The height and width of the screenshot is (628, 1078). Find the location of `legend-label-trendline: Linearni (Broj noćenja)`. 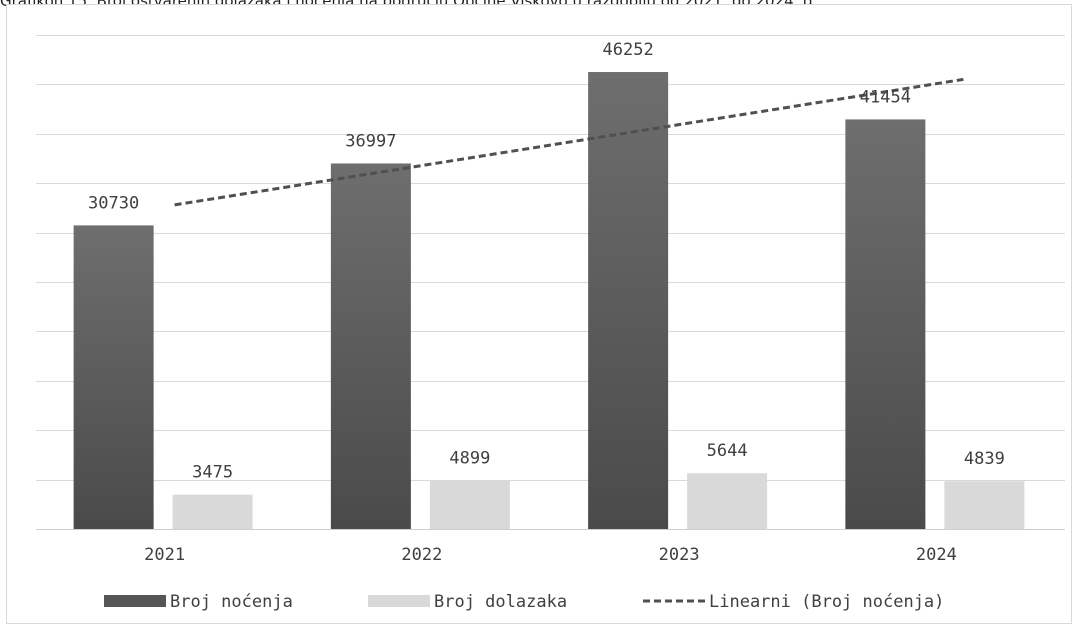

legend-label-trendline: Linearni (Broj noćenja) is located at coordinates (826, 602).